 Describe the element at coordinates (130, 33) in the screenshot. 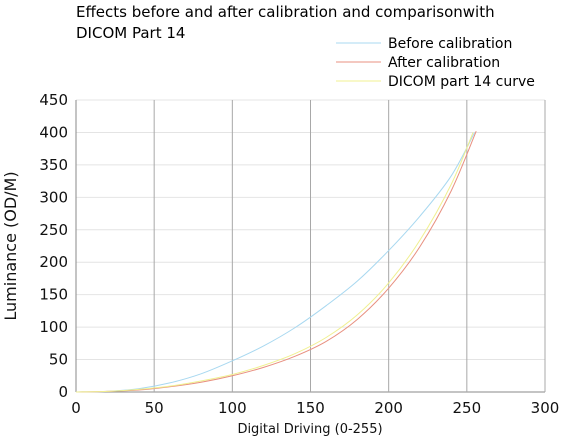

I see `chart-title-line-2: DICOM Part 14` at that location.